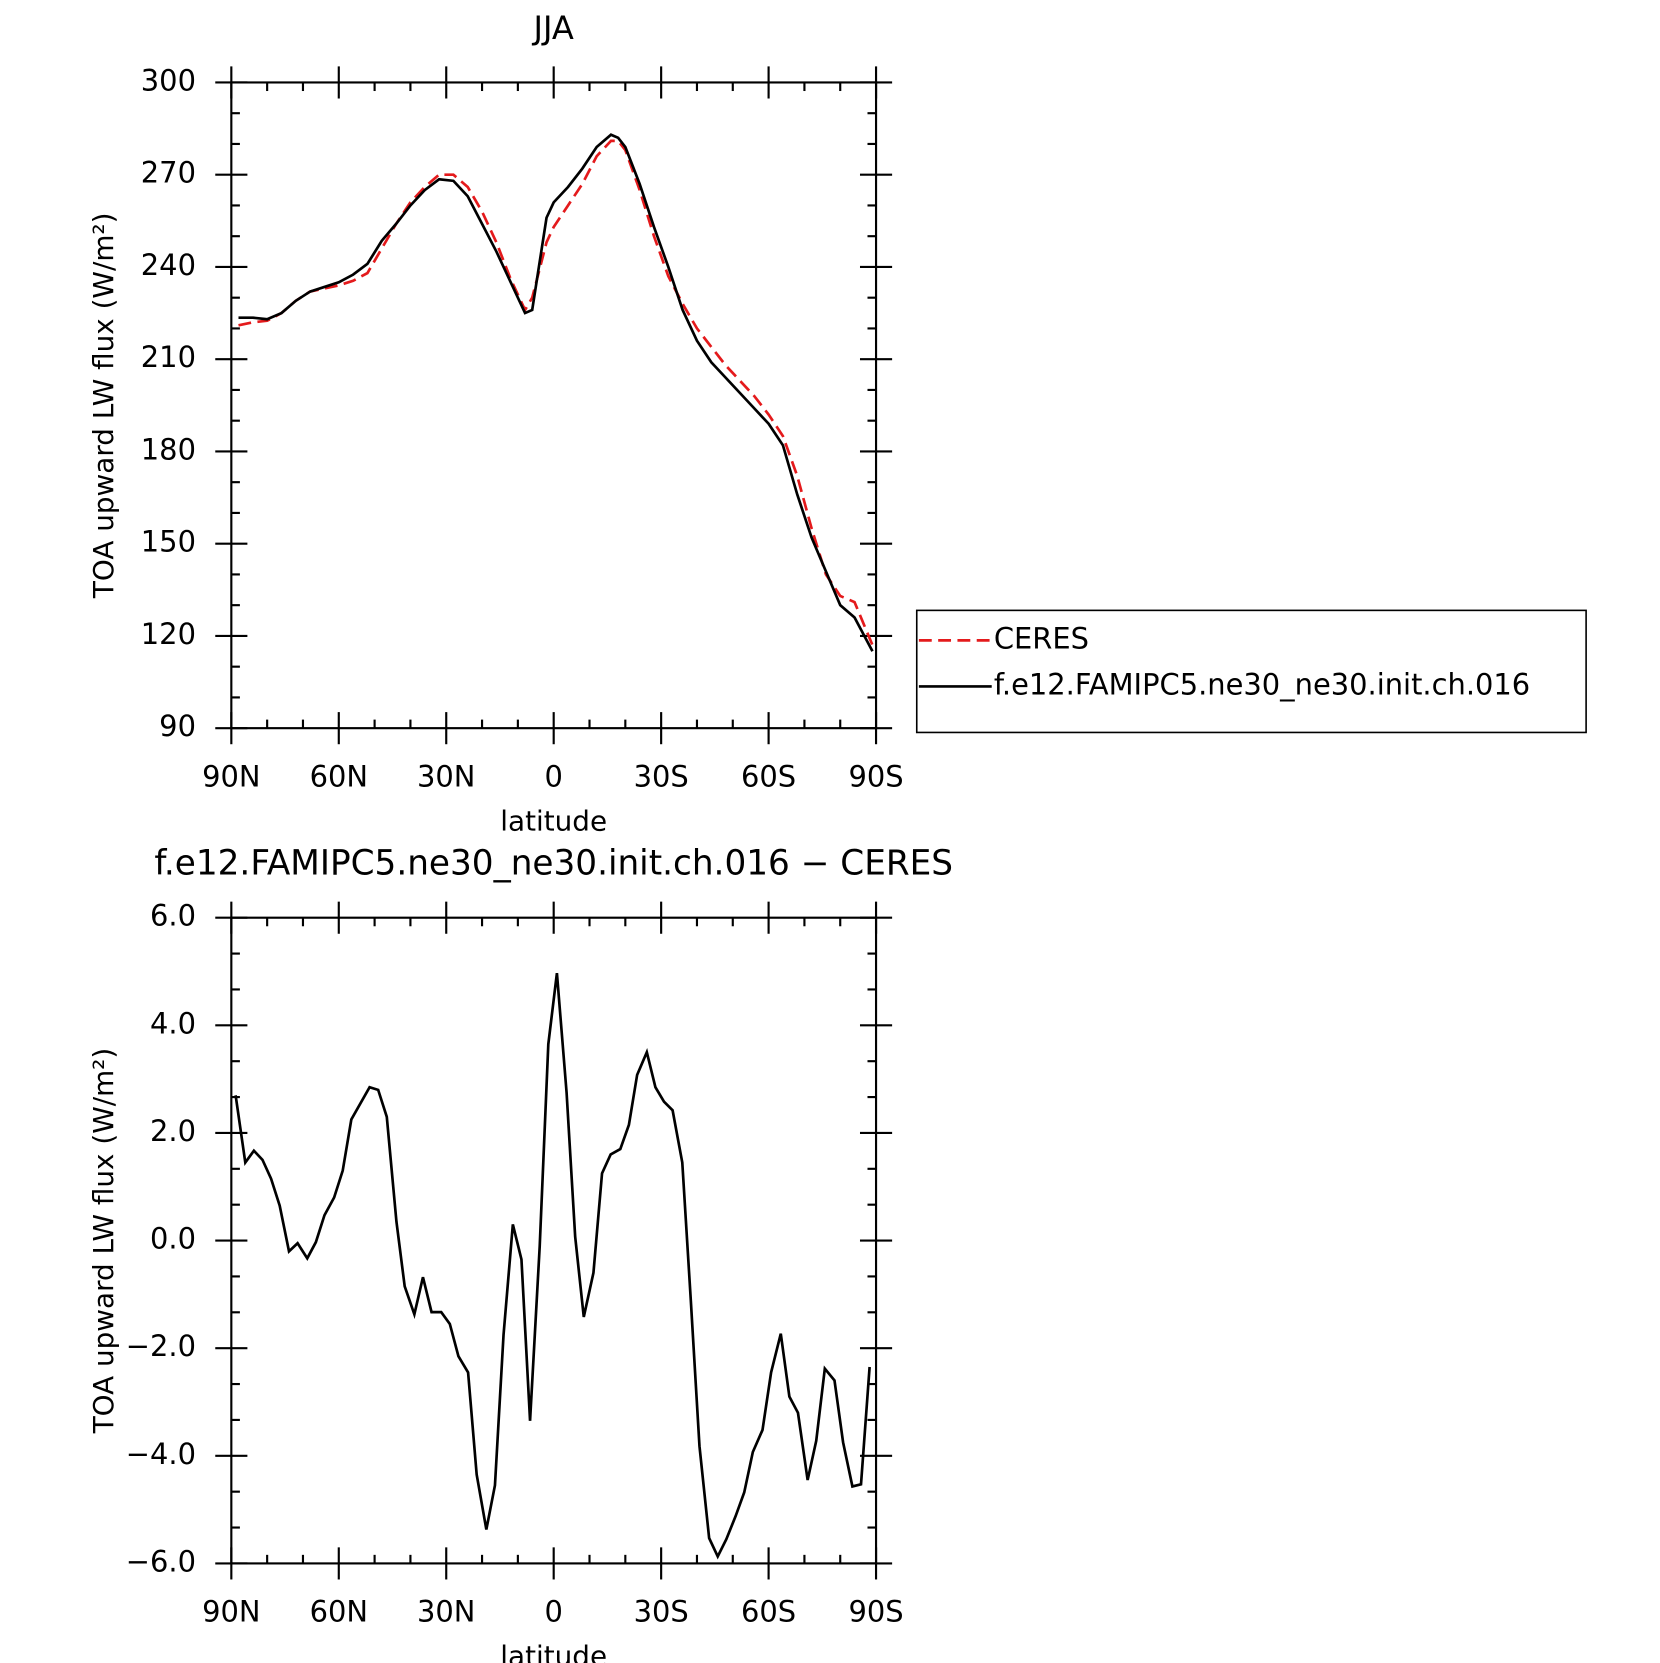 This screenshot has width=1660, height=1663. I want to click on y-tick-label: 120, so click(168, 634).